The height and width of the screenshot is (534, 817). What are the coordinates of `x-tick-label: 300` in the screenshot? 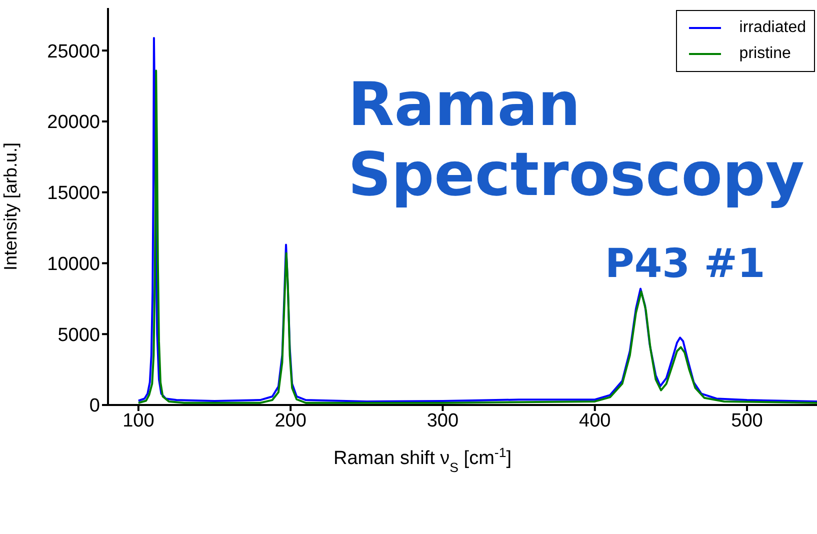 It's located at (442, 421).